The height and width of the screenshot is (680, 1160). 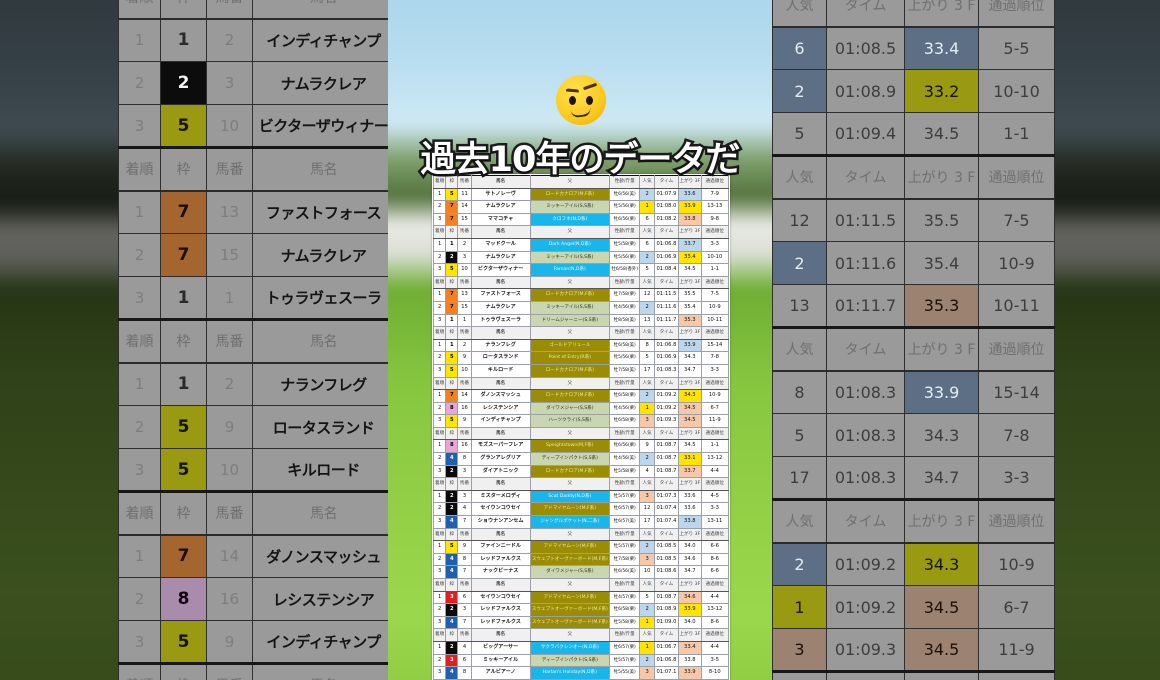 What do you see at coordinates (569, 660) in the screenshot?
I see `cell-sire: ディープインパクト(S,S系)` at bounding box center [569, 660].